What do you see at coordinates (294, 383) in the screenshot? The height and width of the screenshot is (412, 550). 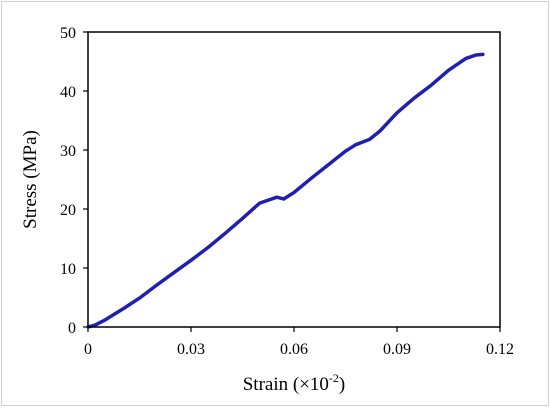 I see `x-axis-title: Strain (×10-2)` at bounding box center [294, 383].